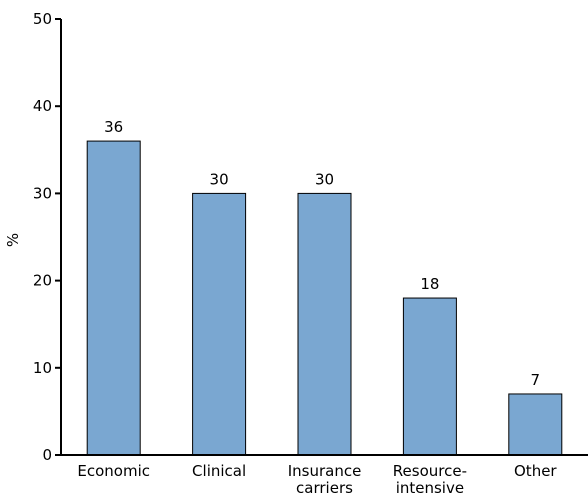  Describe the element at coordinates (429, 284) in the screenshot. I see `data-label: 18` at that location.